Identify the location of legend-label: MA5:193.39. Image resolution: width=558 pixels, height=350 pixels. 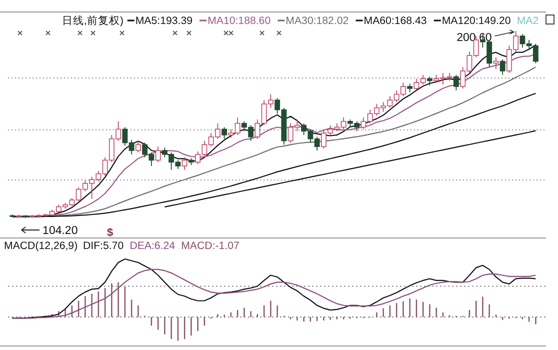
(164, 21).